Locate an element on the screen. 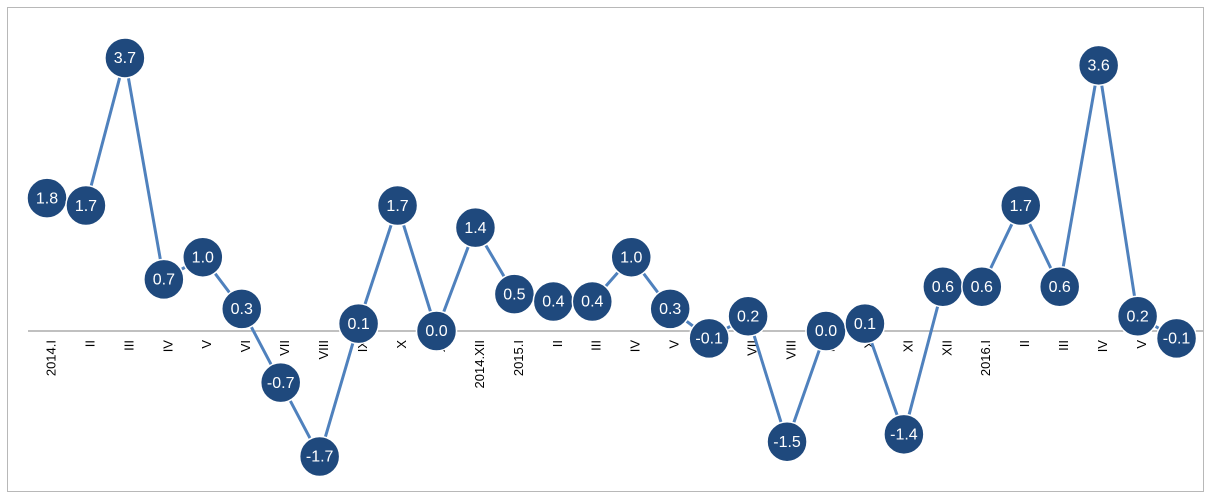 This screenshot has width=1213, height=502. x-tick-label: 2016.I is located at coordinates (985, 358).